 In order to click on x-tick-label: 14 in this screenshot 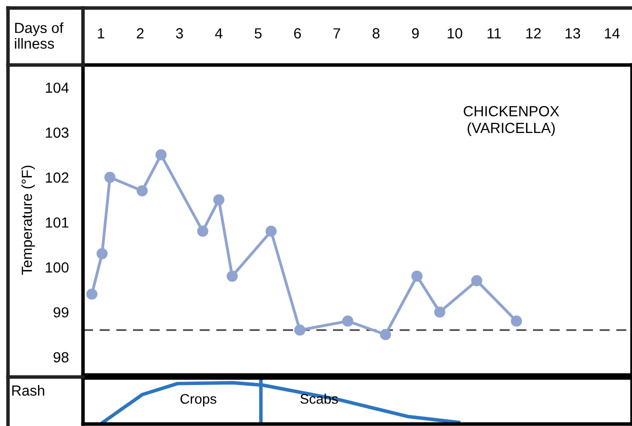, I will do `click(612, 33)`.